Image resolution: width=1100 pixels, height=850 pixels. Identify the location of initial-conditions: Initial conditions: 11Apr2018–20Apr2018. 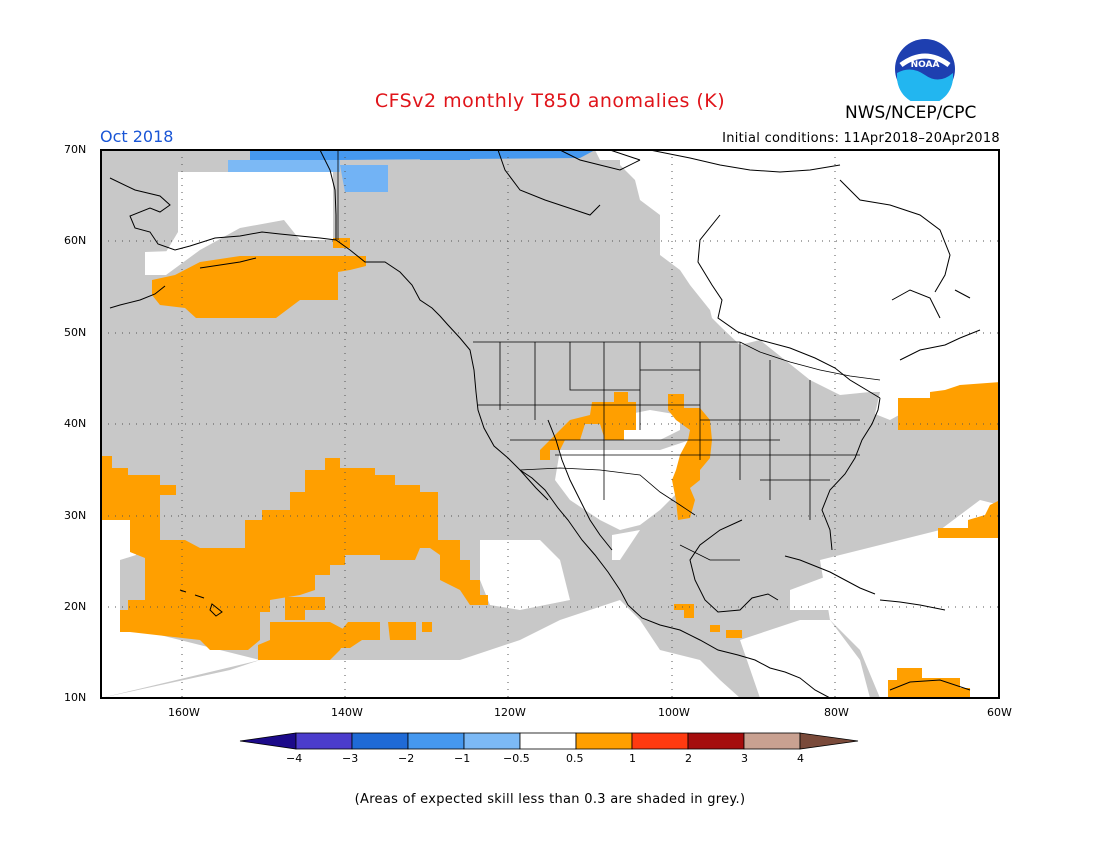
(861, 138).